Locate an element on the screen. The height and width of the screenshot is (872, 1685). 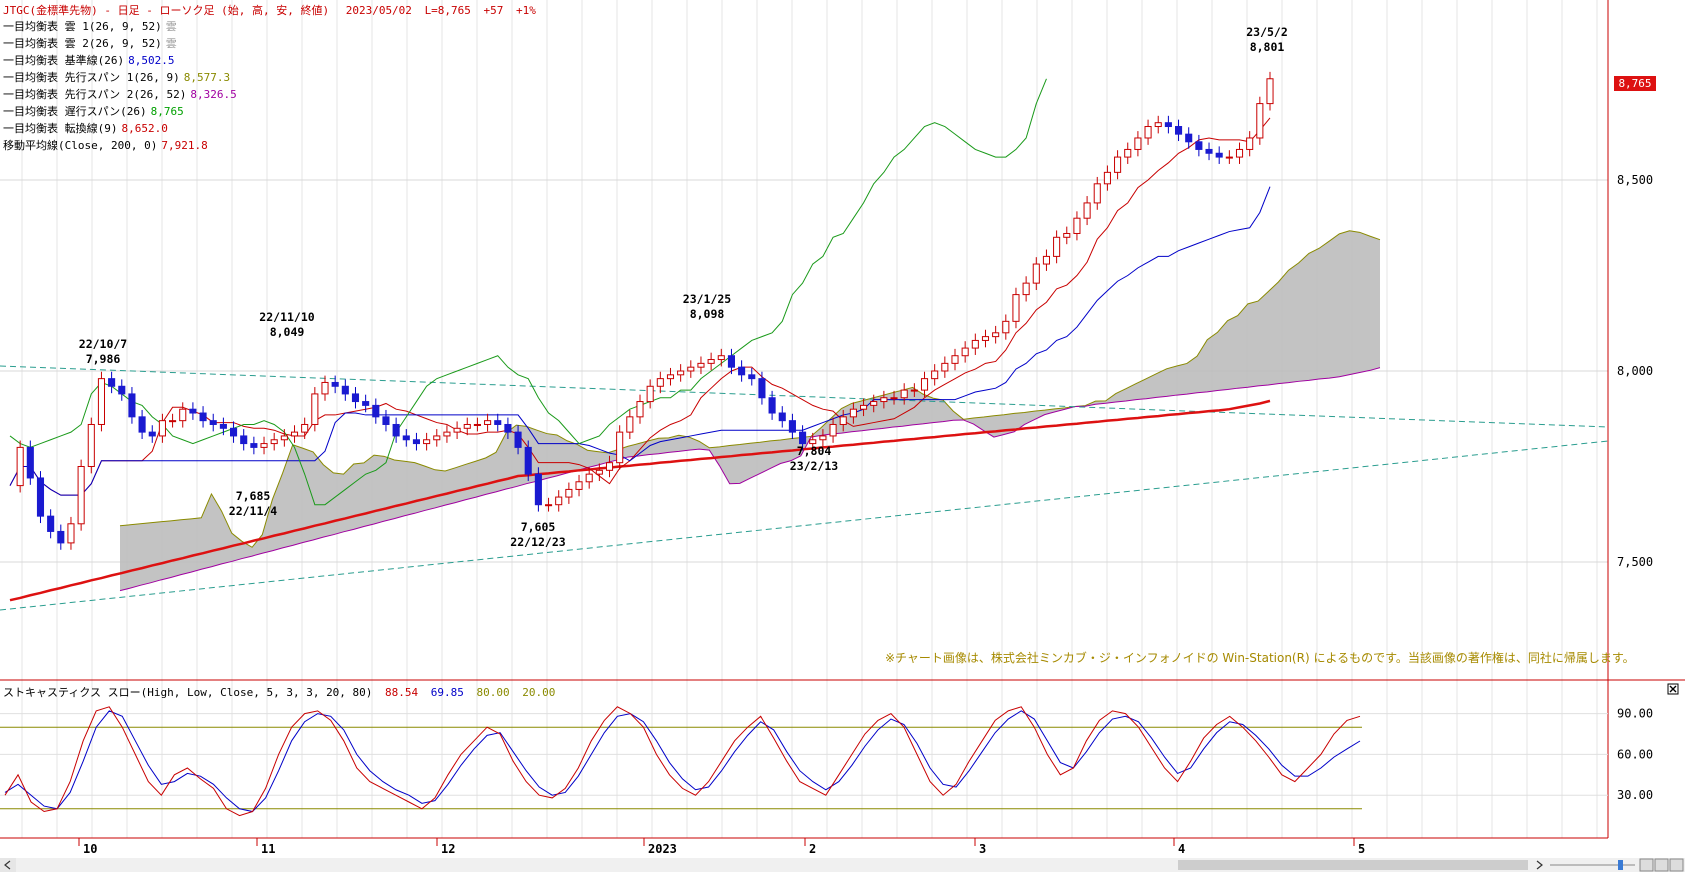
stoch-grid is located at coordinates (804, 761).